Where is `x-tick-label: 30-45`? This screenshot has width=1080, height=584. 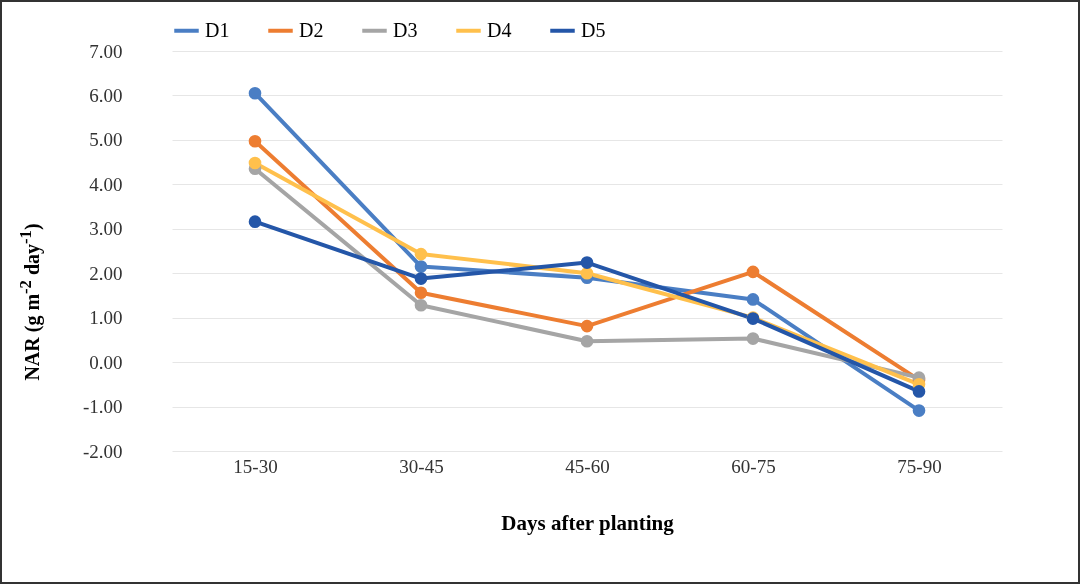 x-tick-label: 30-45 is located at coordinates (421, 466).